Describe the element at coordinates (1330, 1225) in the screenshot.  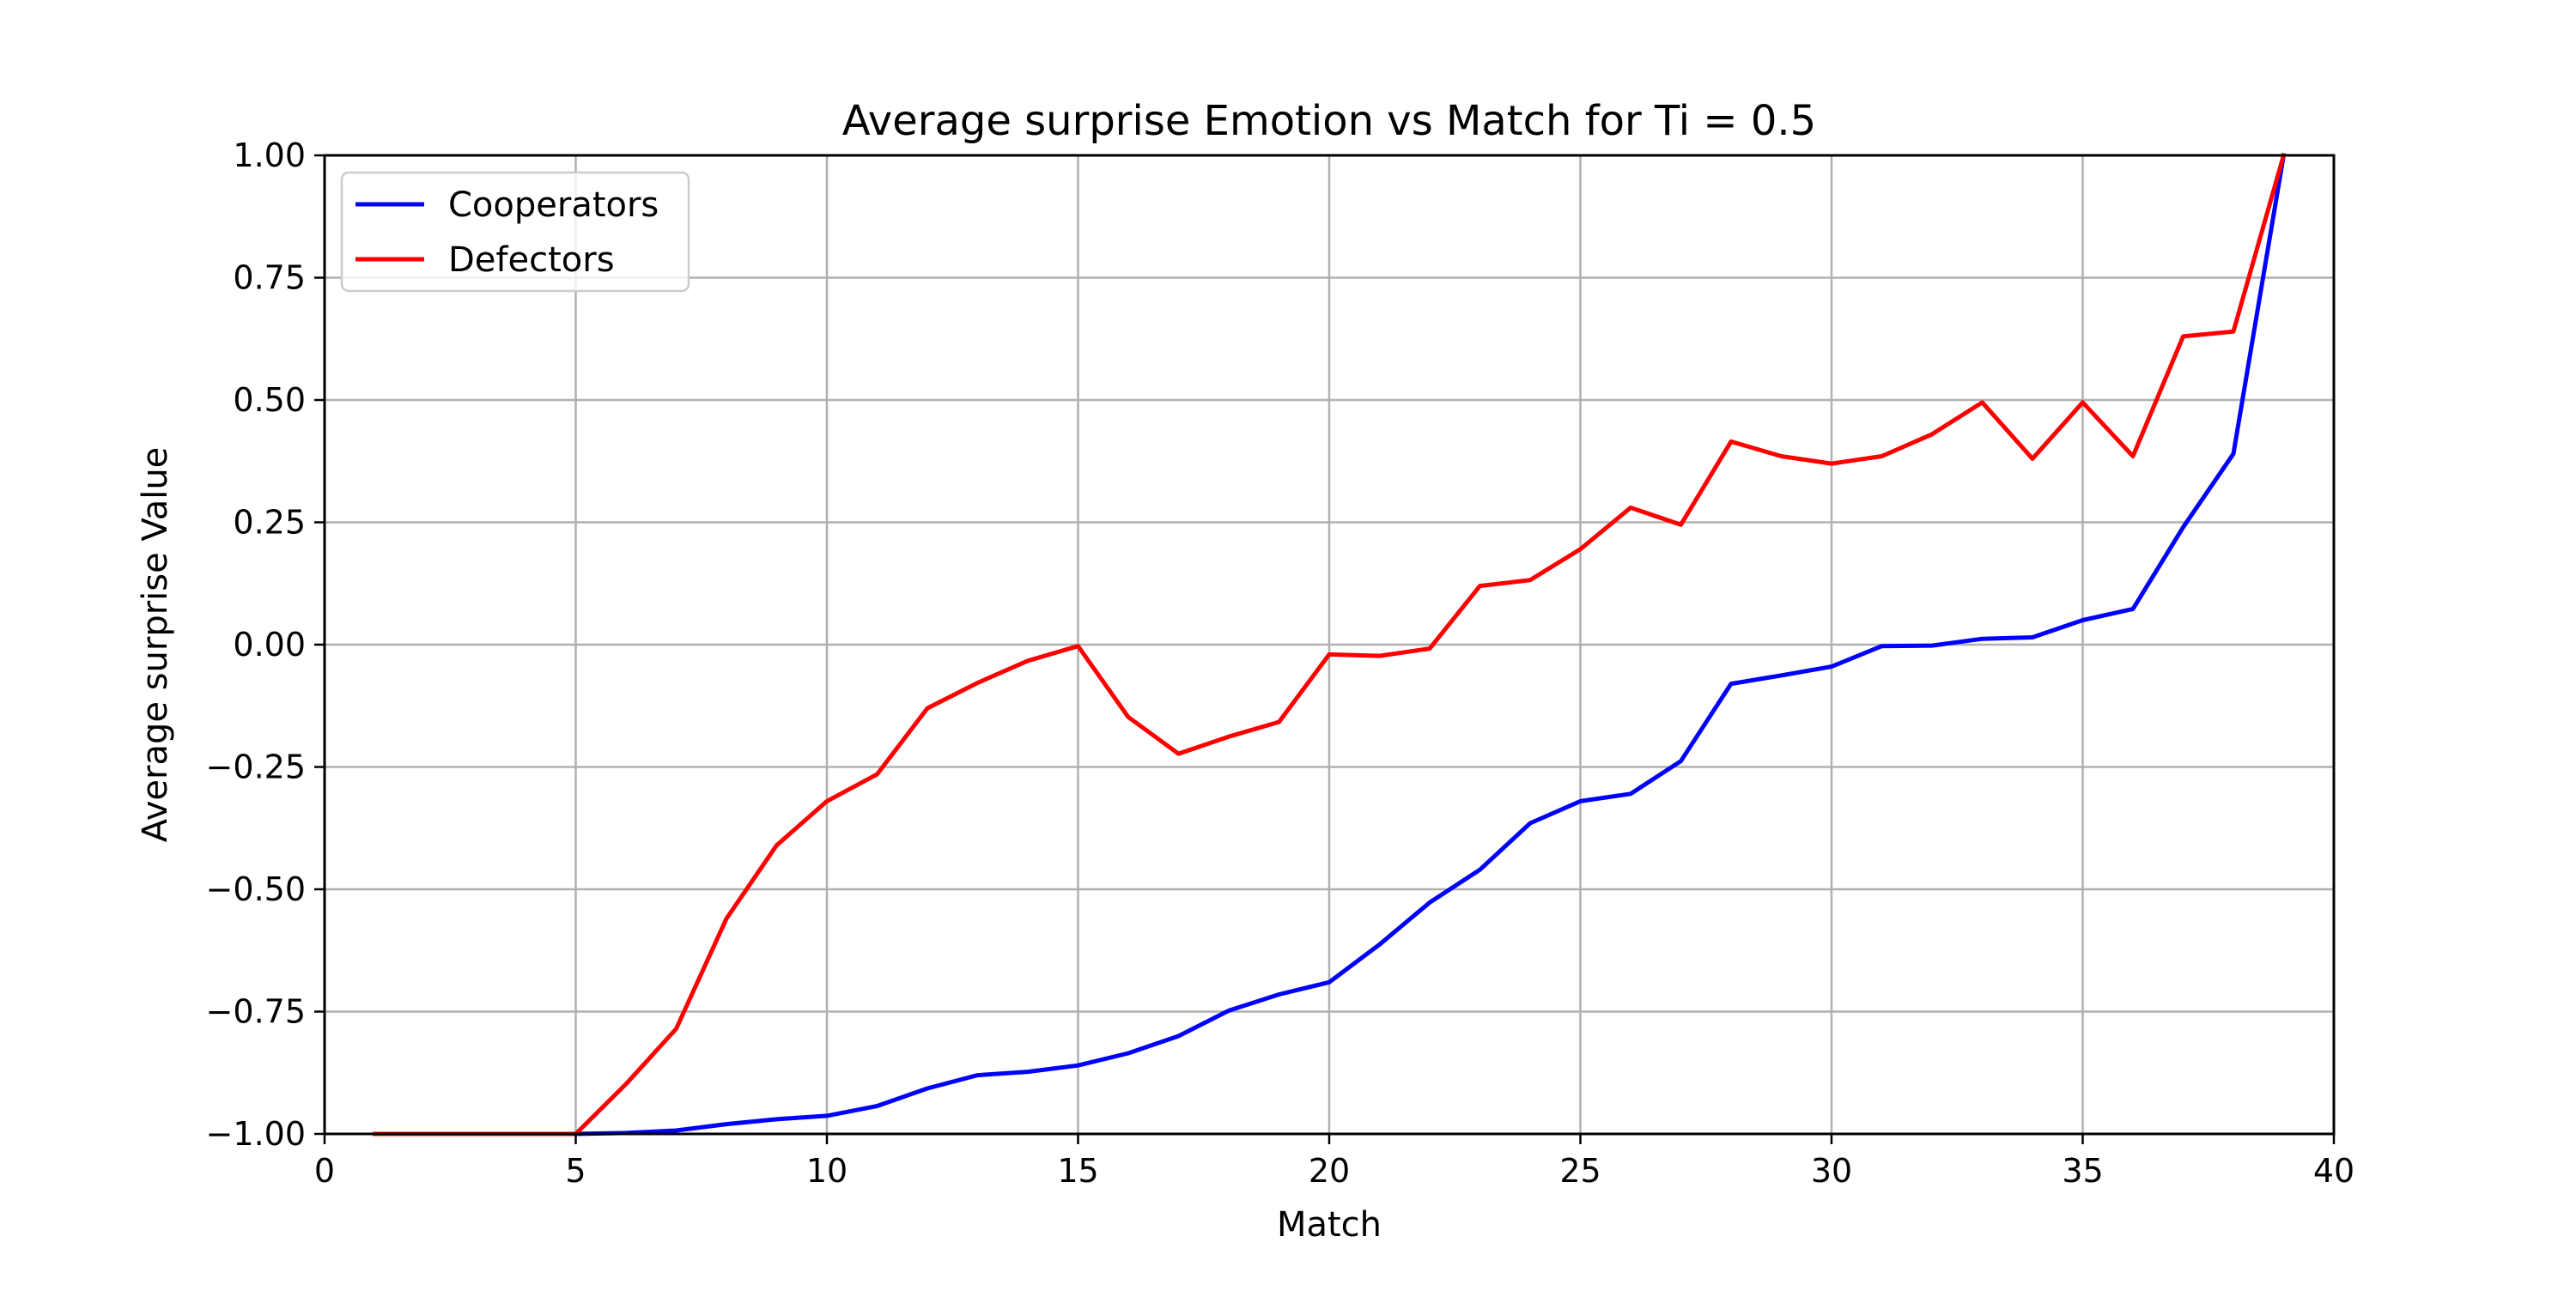
I see `x-axis-title: Match` at that location.